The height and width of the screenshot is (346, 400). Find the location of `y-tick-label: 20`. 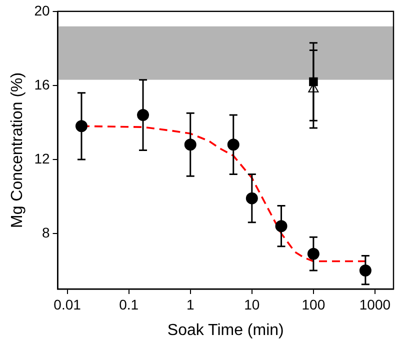

y-tick-label: 20 is located at coordinates (42, 10).